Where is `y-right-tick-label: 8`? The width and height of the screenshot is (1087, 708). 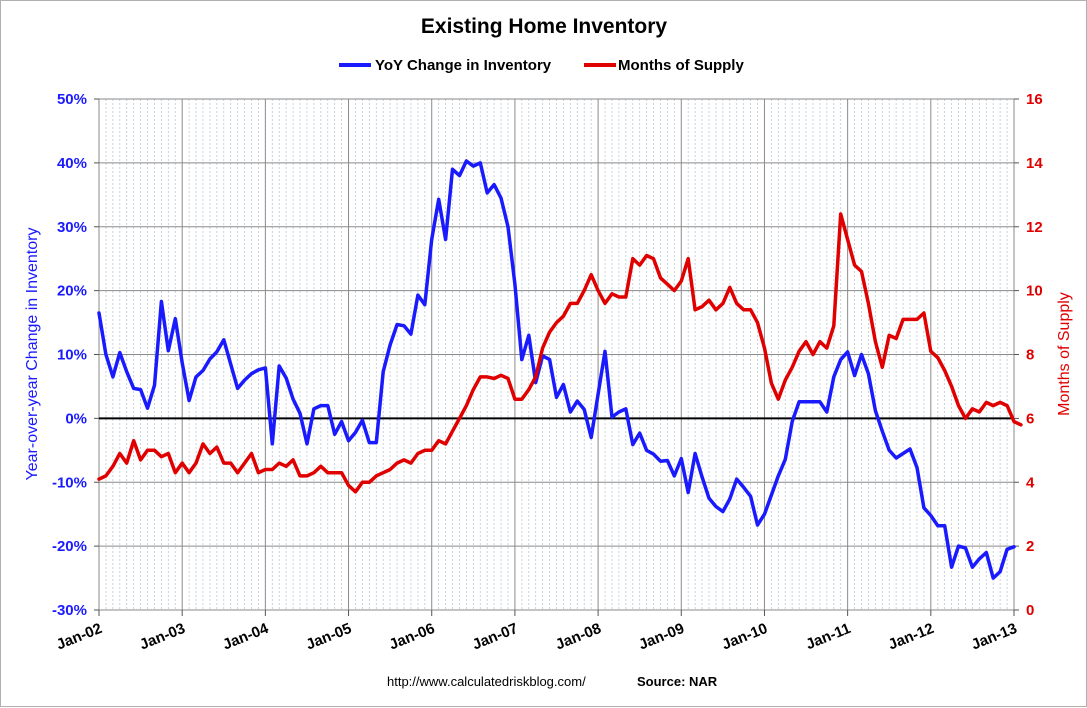
y-right-tick-label: 8 is located at coordinates (1030, 355).